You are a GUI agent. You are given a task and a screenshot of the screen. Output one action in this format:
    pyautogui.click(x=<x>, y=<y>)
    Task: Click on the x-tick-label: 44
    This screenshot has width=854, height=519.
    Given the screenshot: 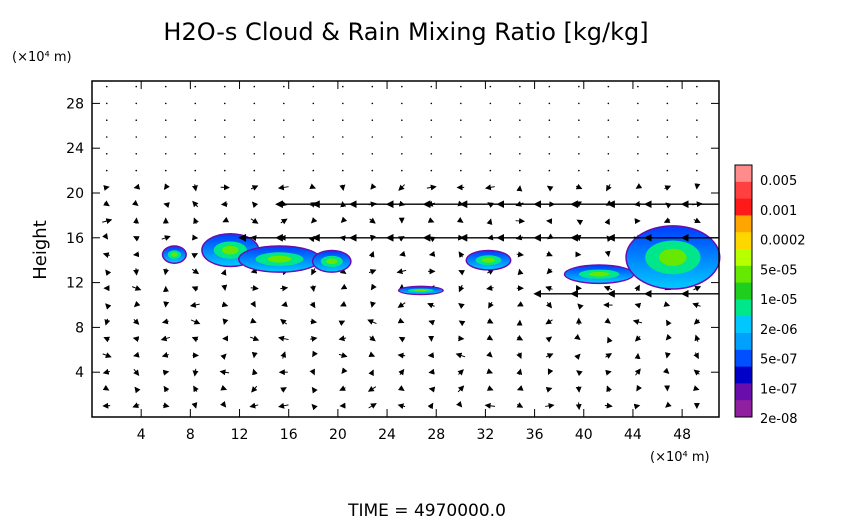 What is the action you would take?
    pyautogui.click(x=633, y=435)
    